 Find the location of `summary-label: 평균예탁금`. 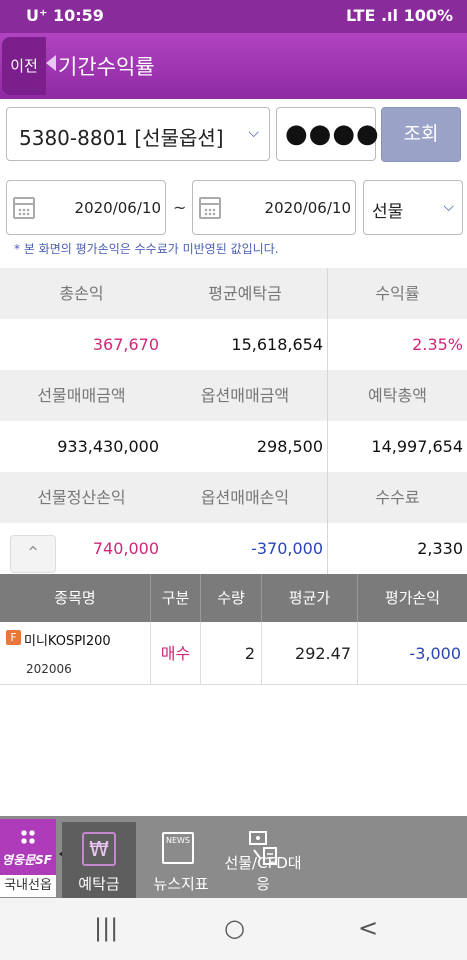

summary-label: 평균예탁금 is located at coordinates (245, 293).